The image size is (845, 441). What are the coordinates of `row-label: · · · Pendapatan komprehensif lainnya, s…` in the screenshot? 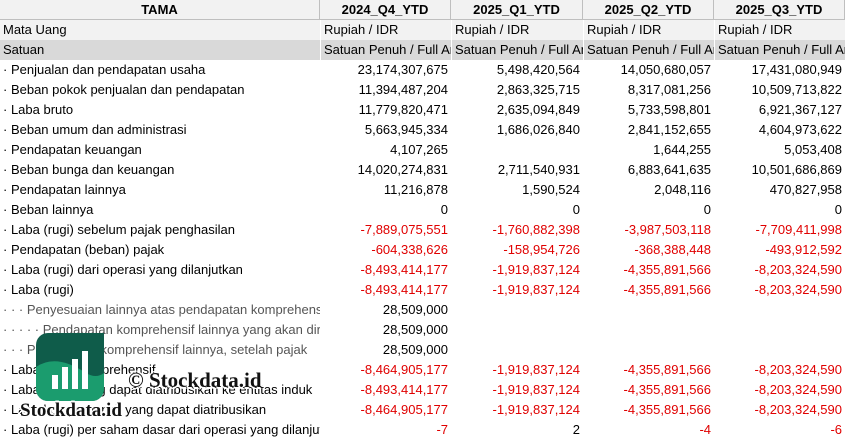 It's located at (155, 349).